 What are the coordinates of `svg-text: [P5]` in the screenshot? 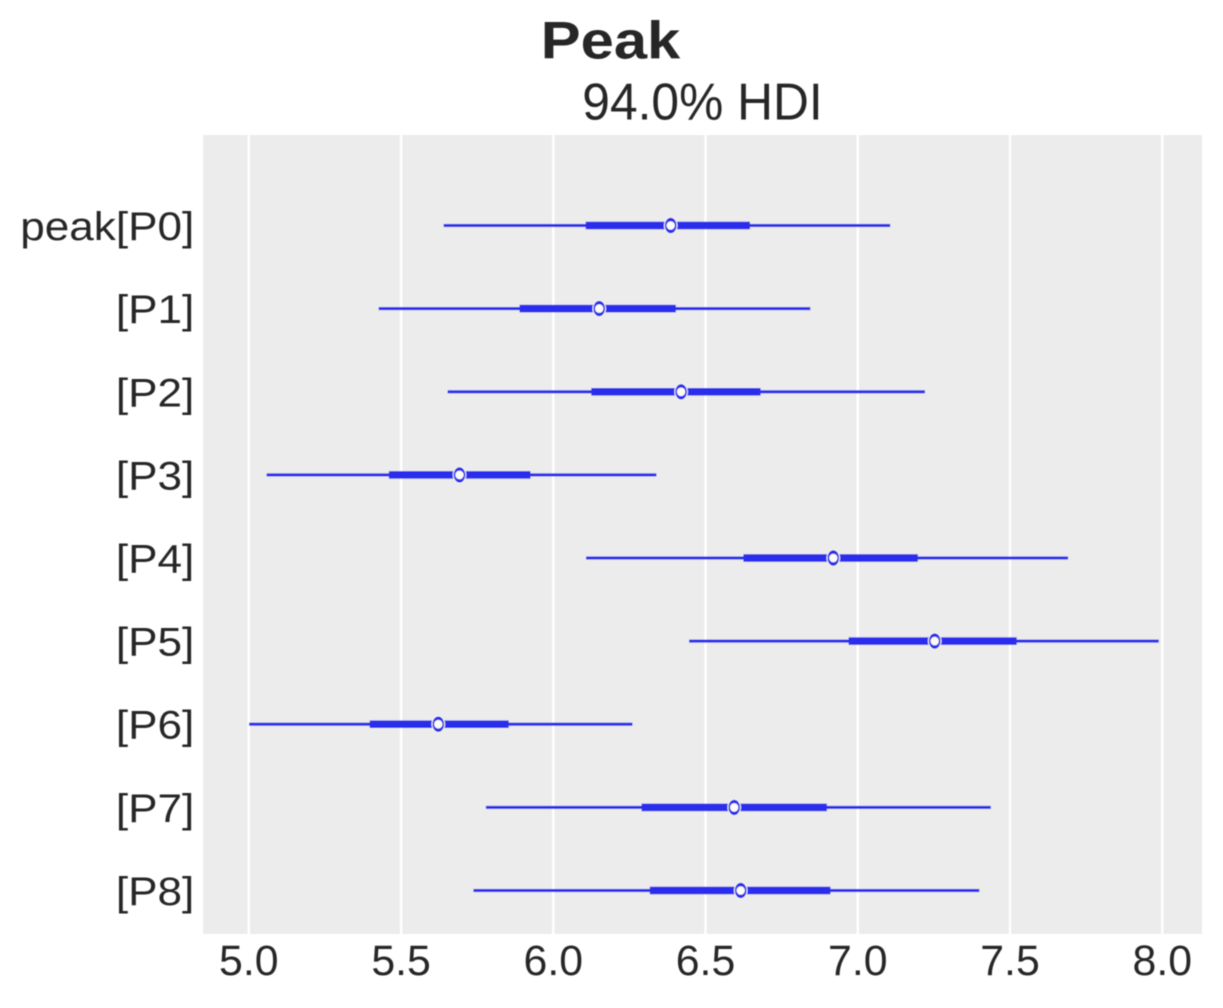 It's located at (155, 642).